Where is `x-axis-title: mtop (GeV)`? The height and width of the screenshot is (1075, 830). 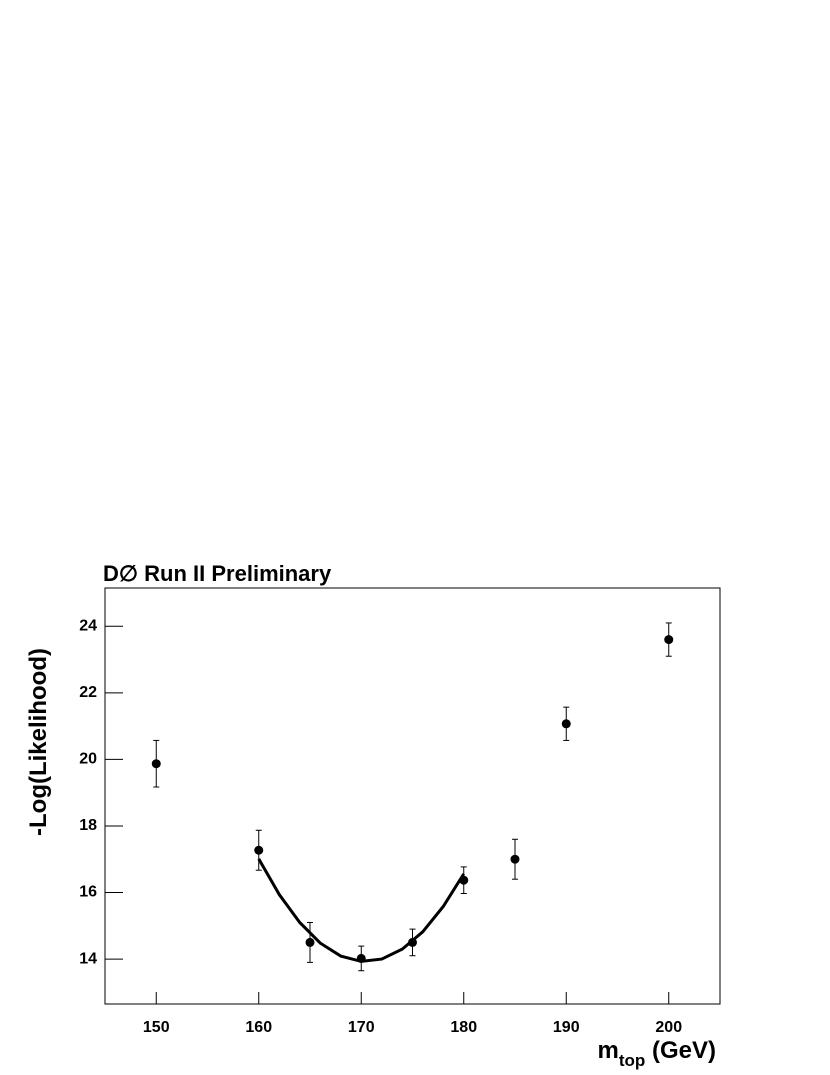
x-axis-title: mtop (GeV) is located at coordinates (657, 1053).